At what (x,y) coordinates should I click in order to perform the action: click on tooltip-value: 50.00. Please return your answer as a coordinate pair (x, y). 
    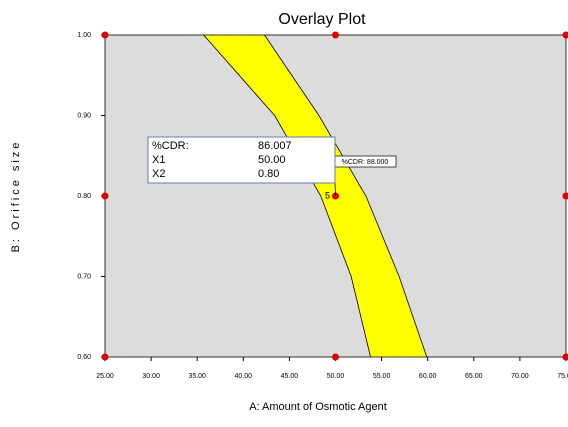
    Looking at the image, I should click on (272, 160).